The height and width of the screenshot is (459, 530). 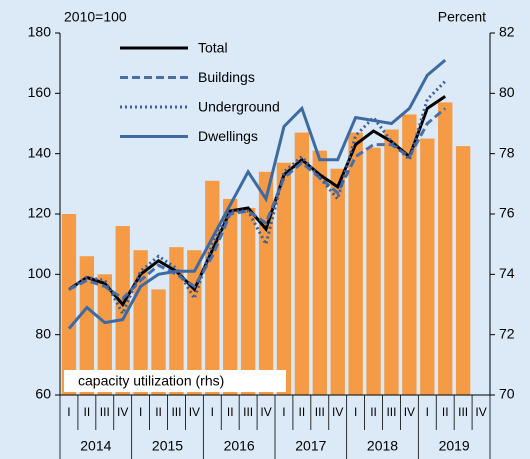 What do you see at coordinates (43, 333) in the screenshot?
I see `y-tick-label: 80` at bounding box center [43, 333].